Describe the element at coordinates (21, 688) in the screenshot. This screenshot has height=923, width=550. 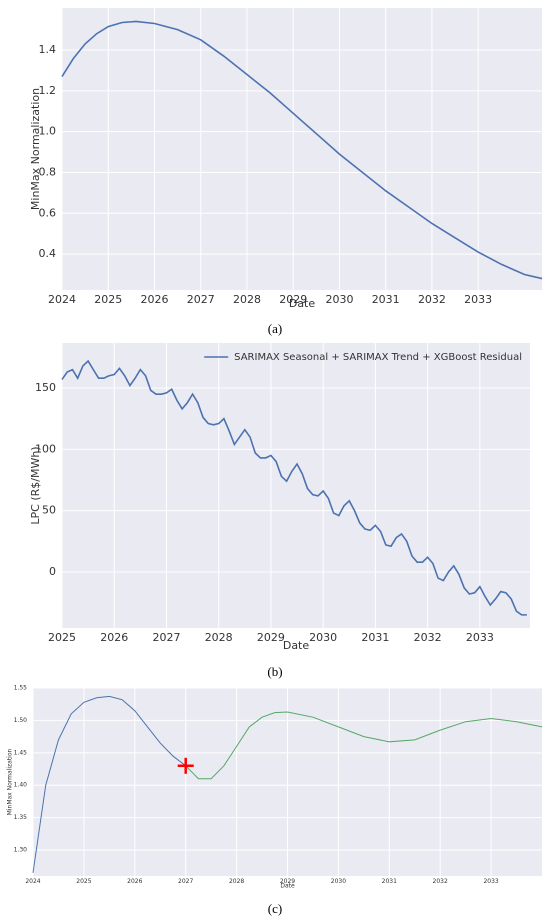
I see `y-tick-label: 1.55` at that location.